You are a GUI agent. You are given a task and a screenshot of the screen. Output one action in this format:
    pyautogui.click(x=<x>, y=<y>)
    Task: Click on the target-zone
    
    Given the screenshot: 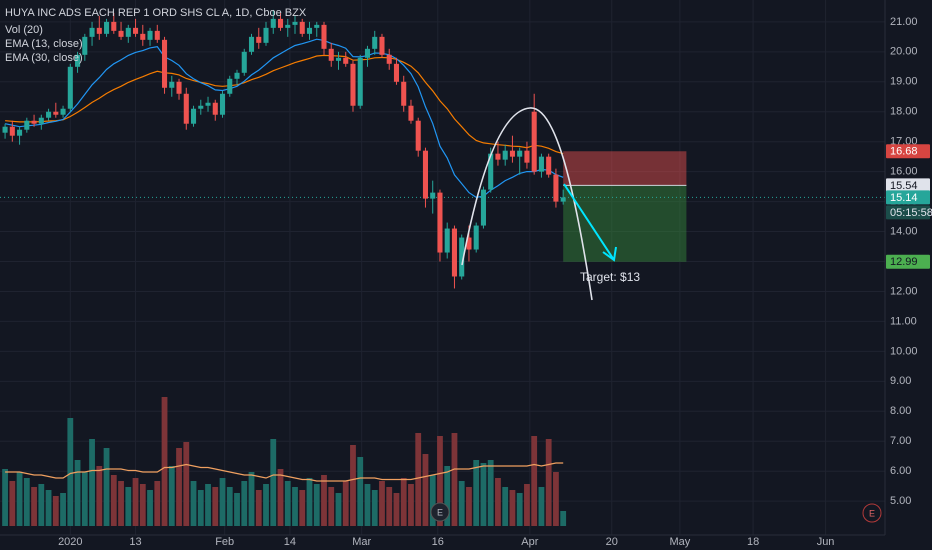 What is the action you would take?
    pyautogui.click(x=625, y=223)
    